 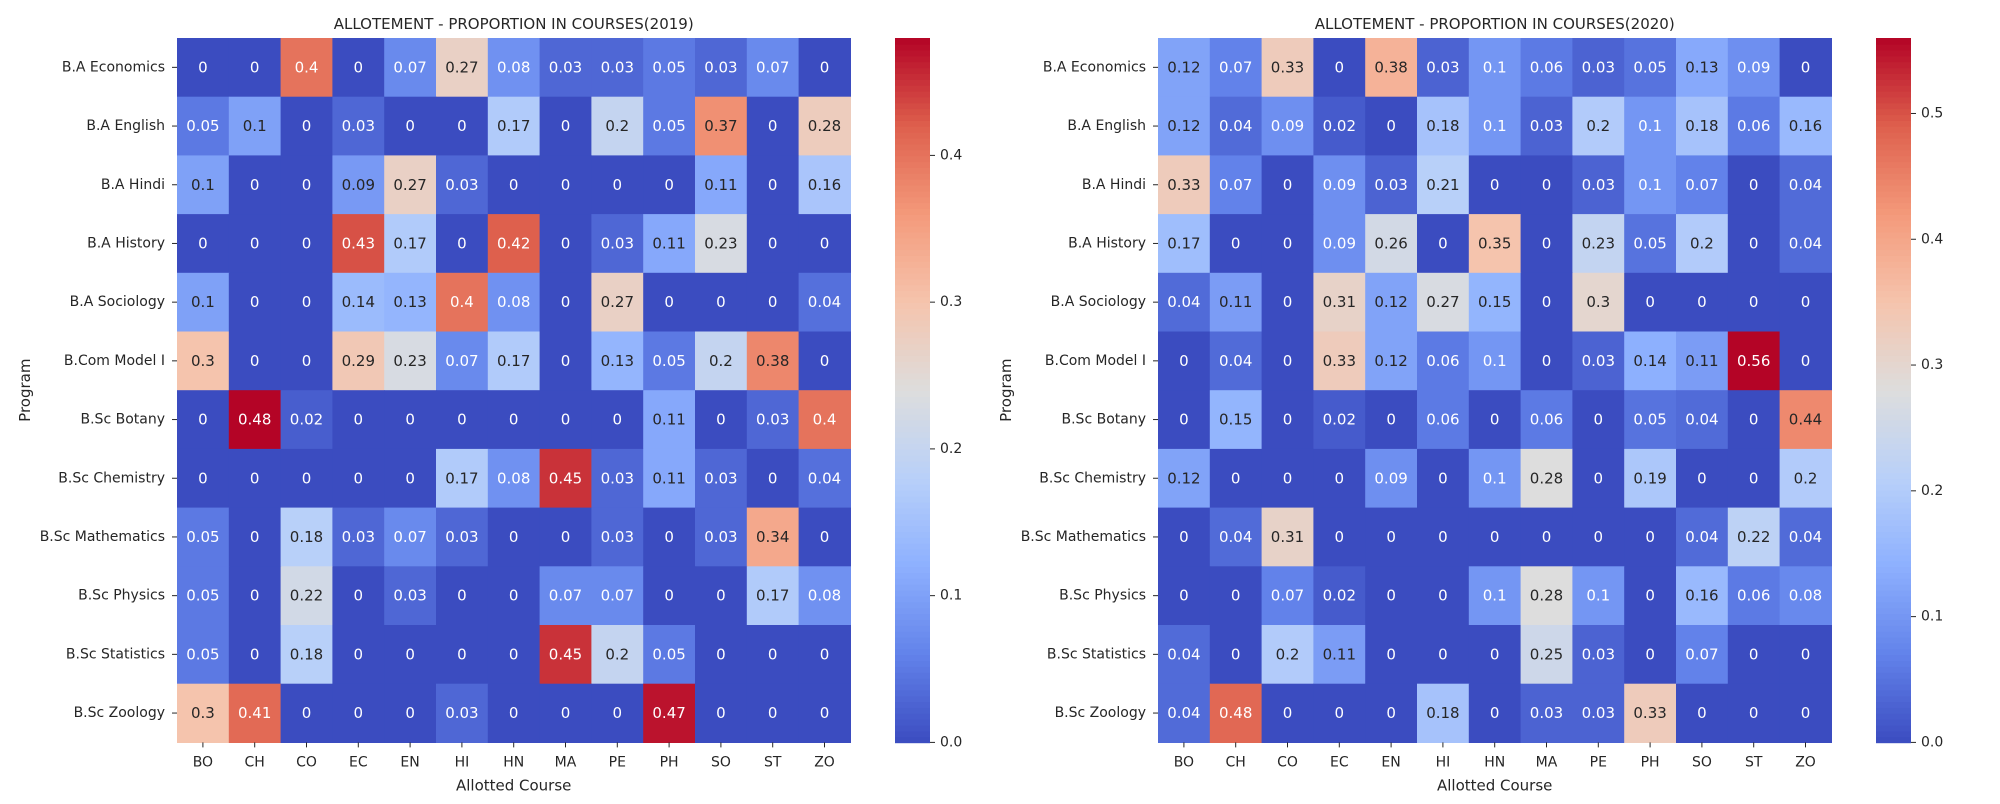 I want to click on cell-label: 0.27, so click(x=1442, y=302).